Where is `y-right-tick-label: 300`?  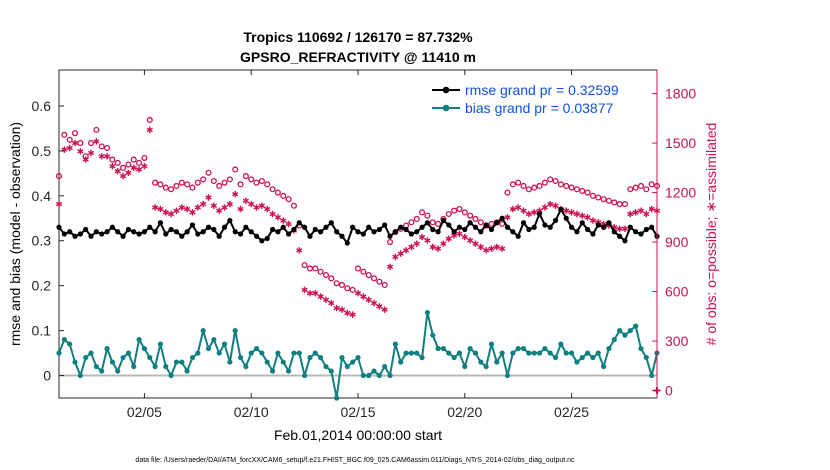 y-right-tick-label: 300 is located at coordinates (677, 341).